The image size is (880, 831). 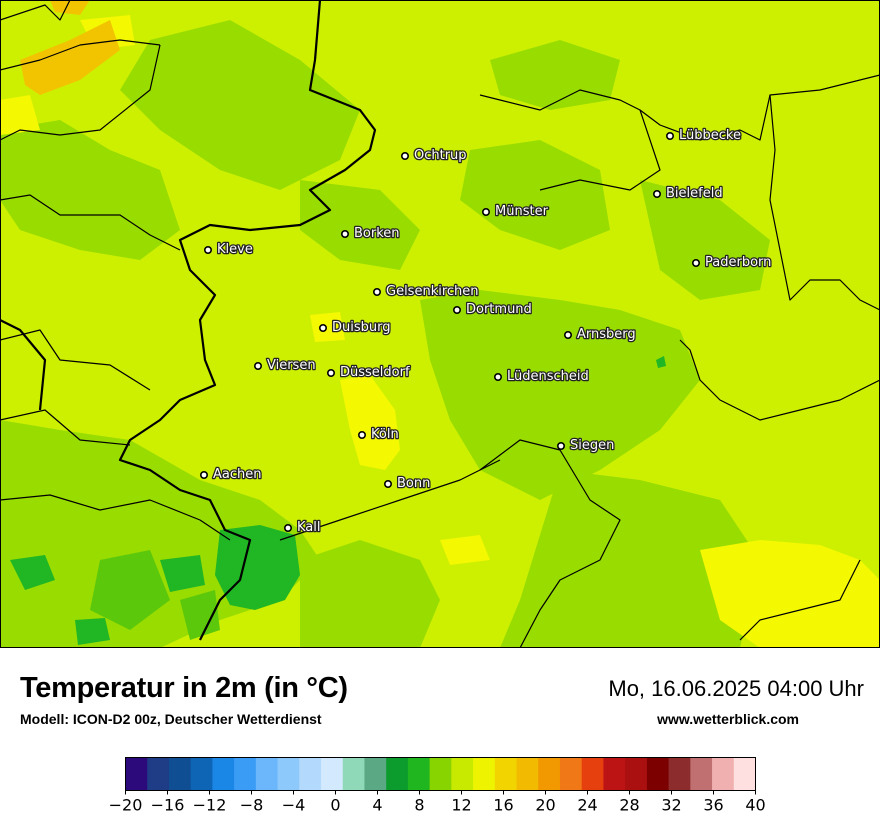 I want to click on legend-tick-label: 20, so click(x=545, y=805).